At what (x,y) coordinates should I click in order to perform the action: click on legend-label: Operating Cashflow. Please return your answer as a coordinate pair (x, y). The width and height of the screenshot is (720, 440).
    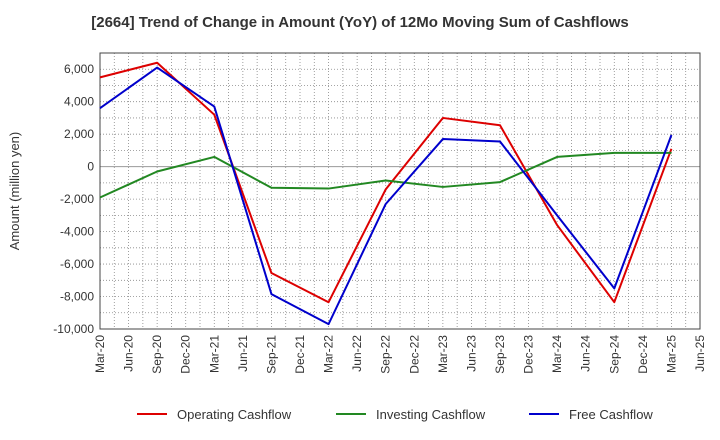
    Looking at the image, I should click on (234, 414).